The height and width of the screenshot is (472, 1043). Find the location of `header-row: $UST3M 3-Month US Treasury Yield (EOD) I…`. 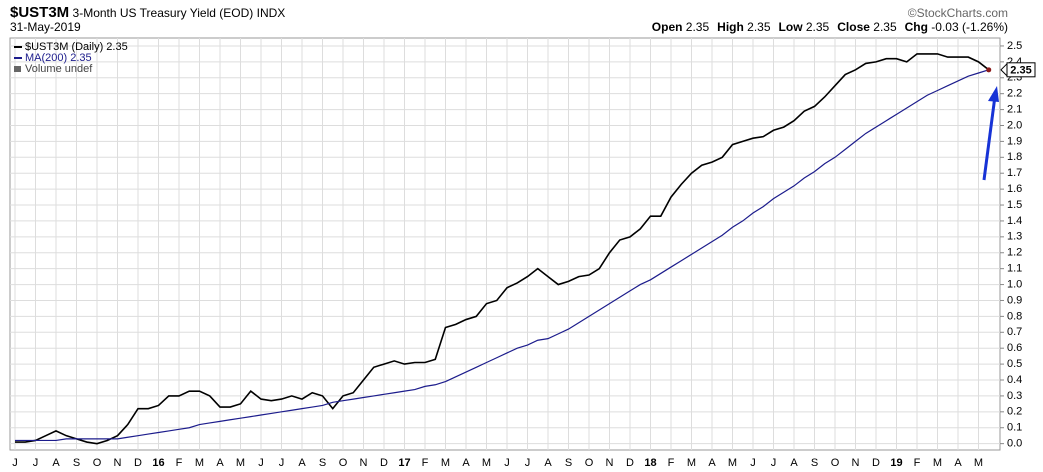

header-row: $UST3M 3-Month US Treasury Yield (EOD) I… is located at coordinates (509, 12).